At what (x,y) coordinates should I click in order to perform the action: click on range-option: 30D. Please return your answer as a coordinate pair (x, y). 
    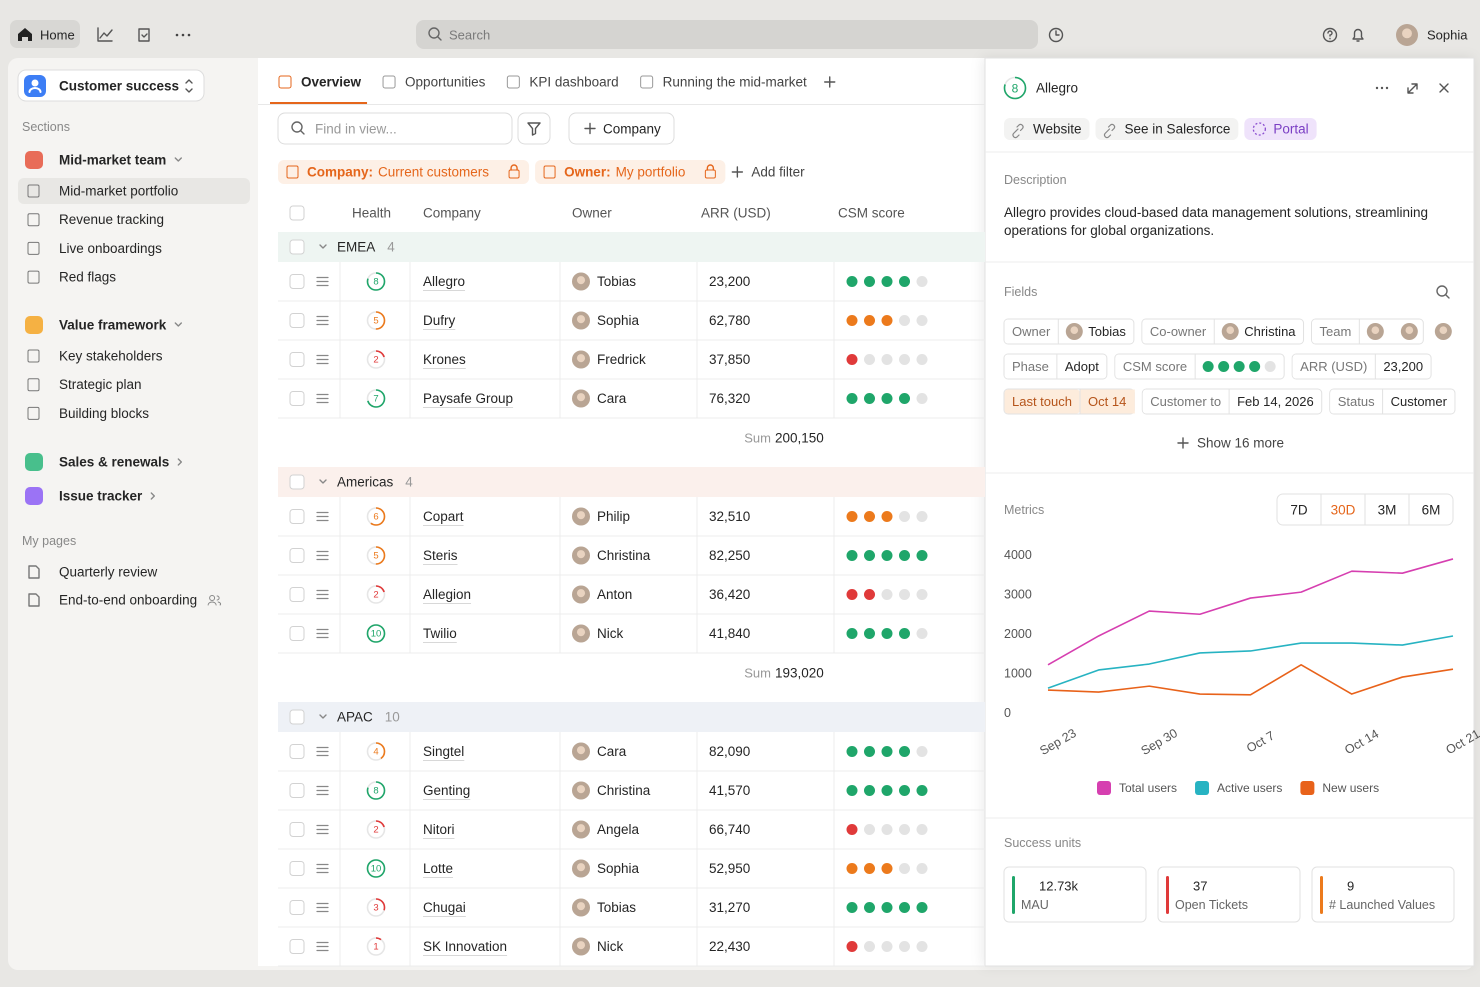
    Looking at the image, I should click on (1343, 510).